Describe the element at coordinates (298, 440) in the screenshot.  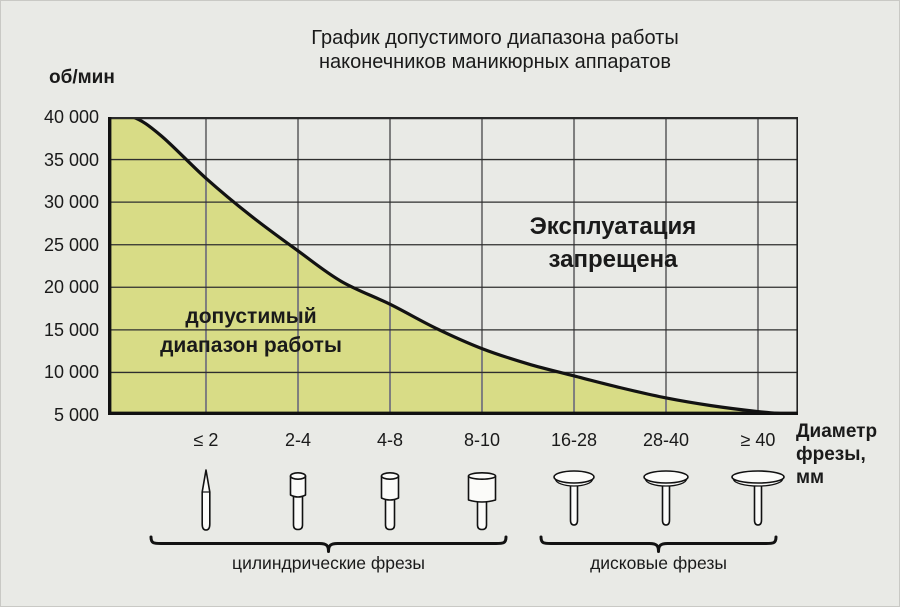
I see `x-tick-label: 2-4` at that location.